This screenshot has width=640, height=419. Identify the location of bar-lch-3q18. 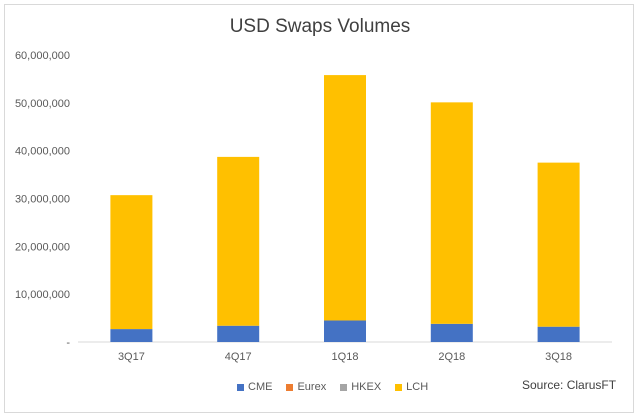
(558, 244).